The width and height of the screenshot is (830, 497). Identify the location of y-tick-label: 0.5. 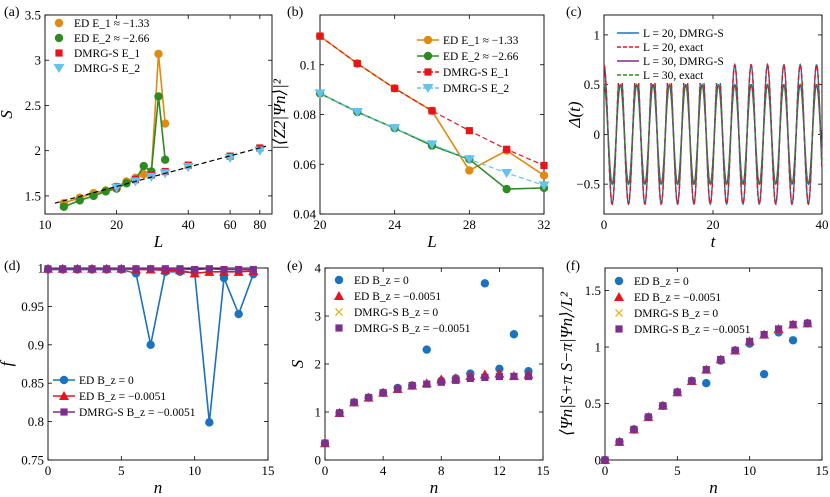
(593, 403).